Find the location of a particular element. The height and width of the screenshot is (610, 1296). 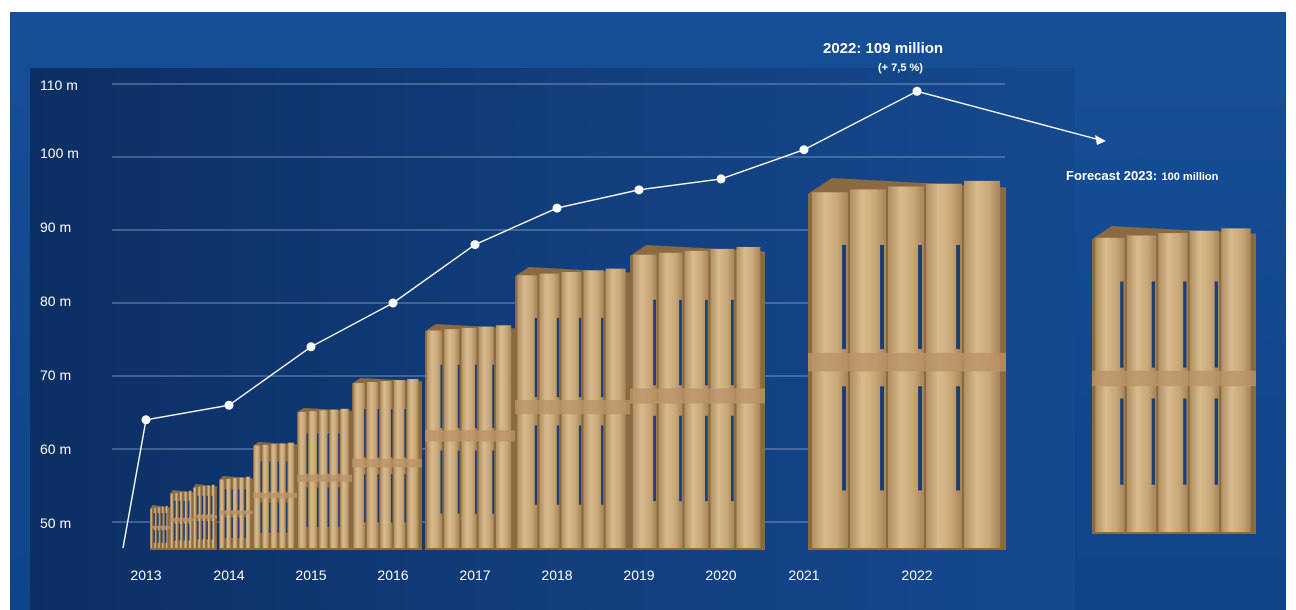

x-tick-label: 2022 is located at coordinates (917, 575).